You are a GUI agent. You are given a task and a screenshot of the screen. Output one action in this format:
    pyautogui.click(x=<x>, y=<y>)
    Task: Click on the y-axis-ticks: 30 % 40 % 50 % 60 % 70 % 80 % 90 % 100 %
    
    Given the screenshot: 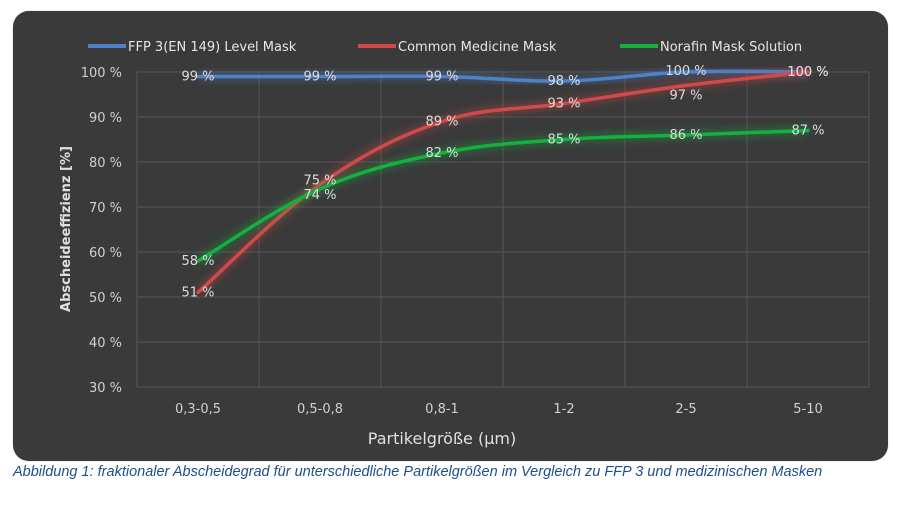 What is the action you would take?
    pyautogui.click(x=101, y=231)
    